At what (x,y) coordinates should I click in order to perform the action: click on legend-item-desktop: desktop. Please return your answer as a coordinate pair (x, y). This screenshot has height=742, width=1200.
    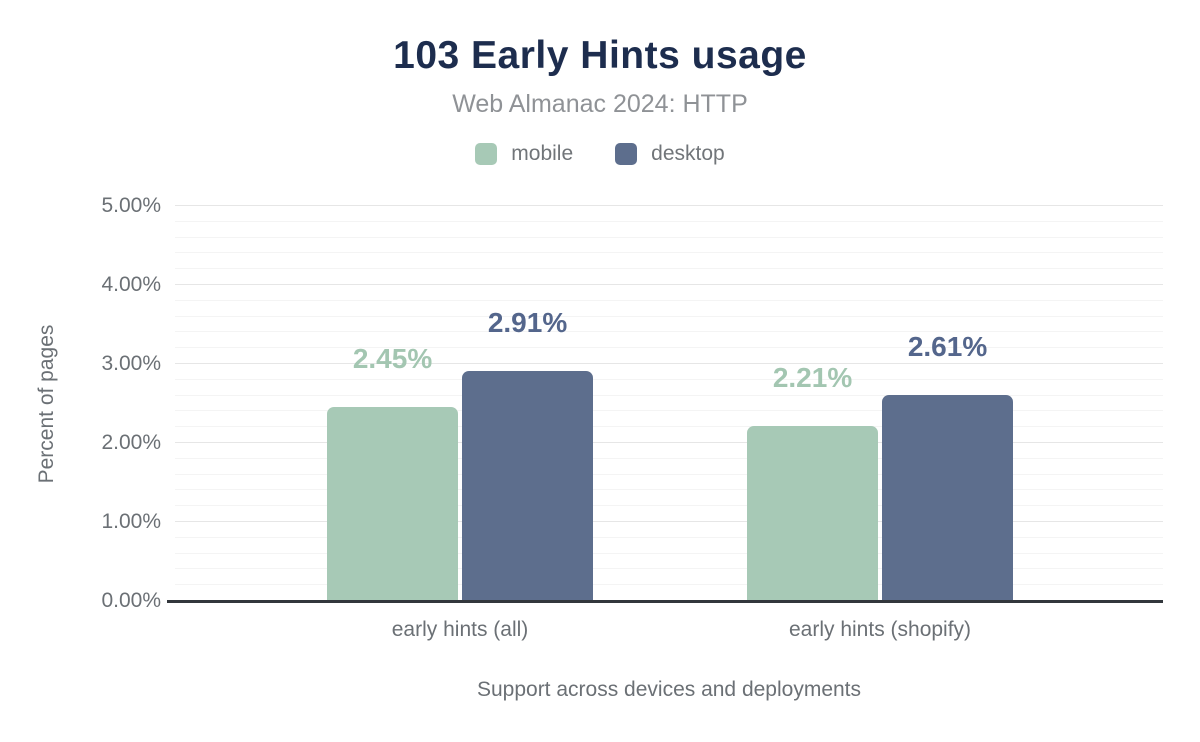
    Looking at the image, I should click on (670, 154).